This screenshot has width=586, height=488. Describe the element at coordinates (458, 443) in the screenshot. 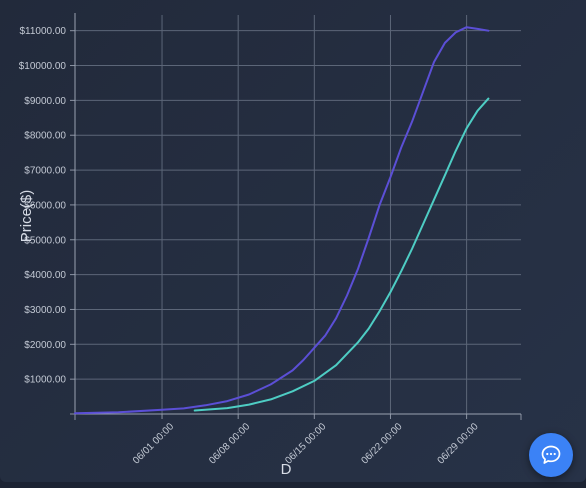

I see `x-tick-label: 06/29 00:00` at that location.